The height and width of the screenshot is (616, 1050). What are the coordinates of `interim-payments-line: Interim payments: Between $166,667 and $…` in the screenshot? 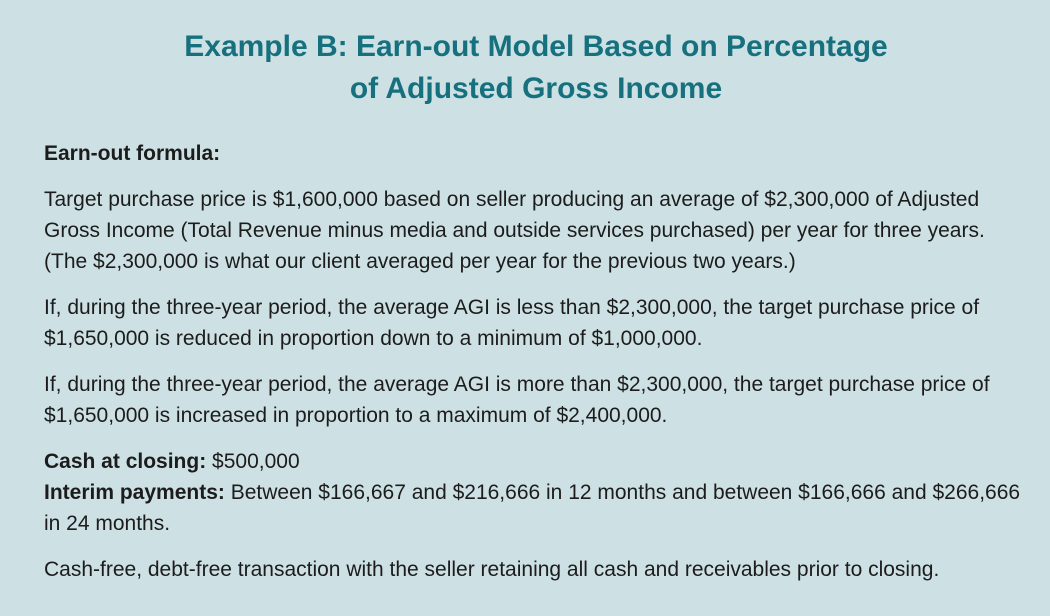 It's located at (536, 508).